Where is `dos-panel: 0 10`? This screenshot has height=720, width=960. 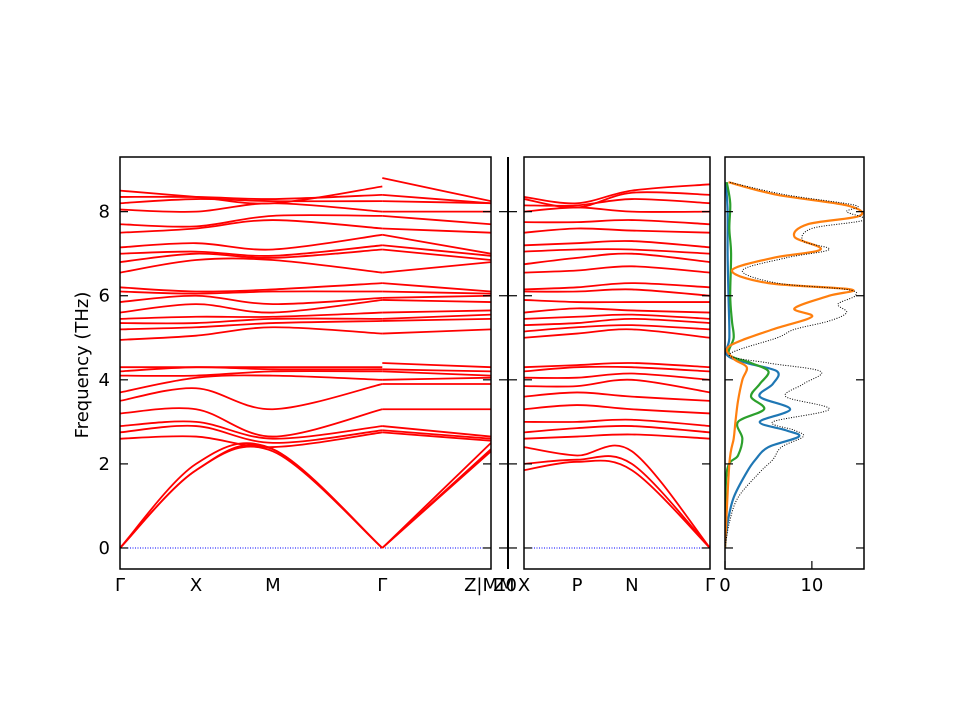
dos-panel: 0 10 is located at coordinates (792, 376).